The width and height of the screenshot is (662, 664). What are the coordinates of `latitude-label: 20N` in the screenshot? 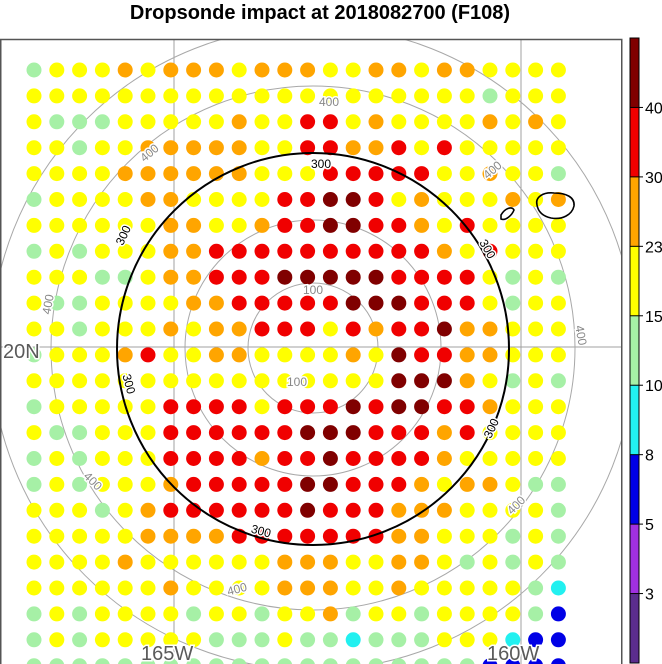 It's located at (21, 352).